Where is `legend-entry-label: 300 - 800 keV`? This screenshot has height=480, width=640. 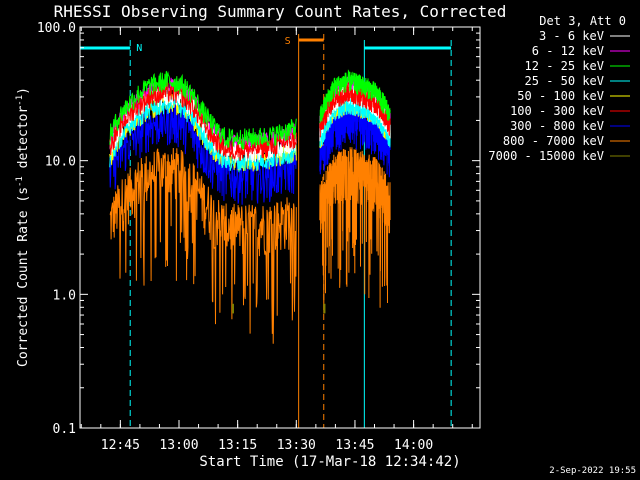
legend-entry-label: 300 - 800 keV is located at coordinates (557, 126).